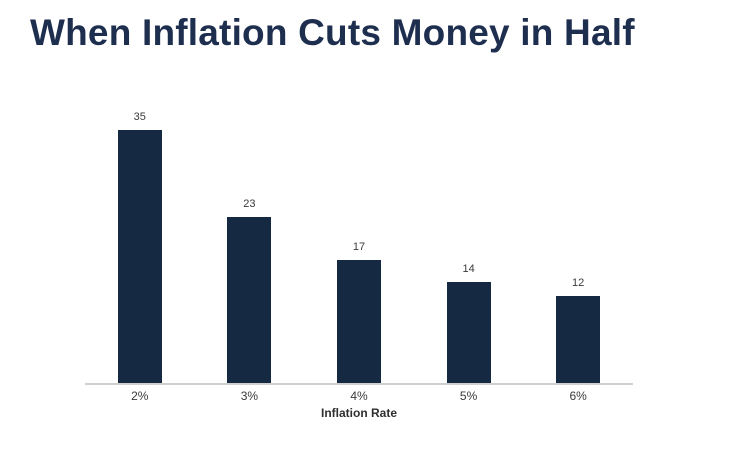 The image size is (740, 456). I want to click on bar-6%, so click(578, 339).